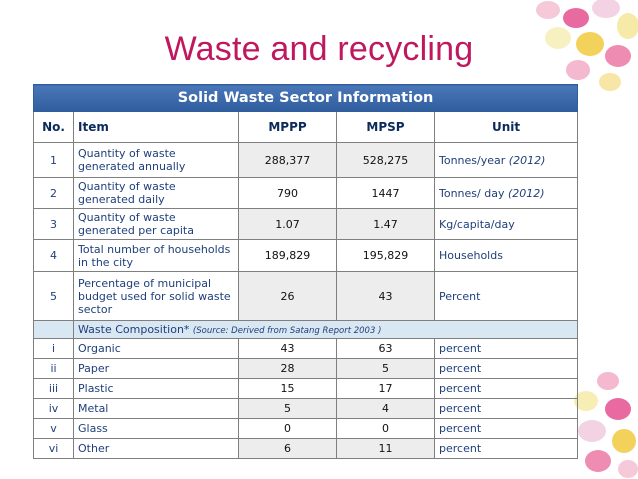 The height and width of the screenshot is (479, 638). What do you see at coordinates (385, 193) in the screenshot?
I see `row-mpsp: 1447` at bounding box center [385, 193].